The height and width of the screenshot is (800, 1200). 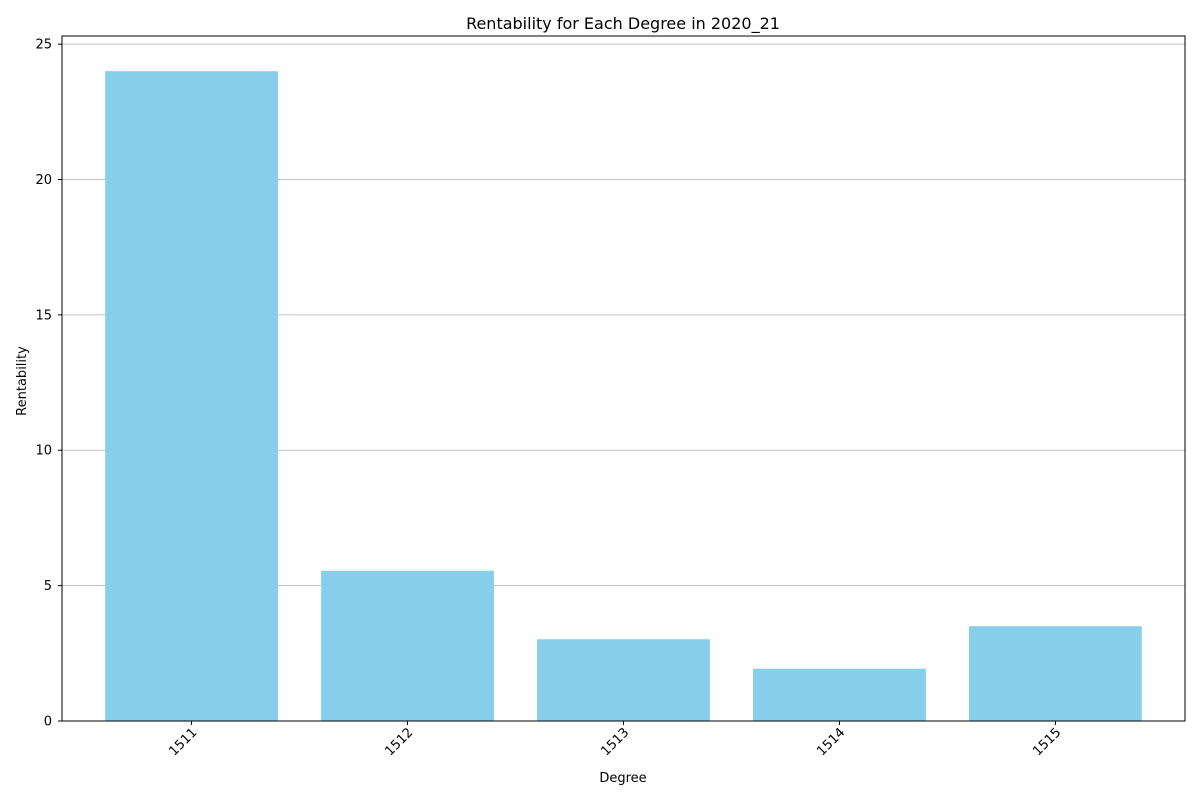 I want to click on x-tick-label: 1513, so click(x=615, y=742).